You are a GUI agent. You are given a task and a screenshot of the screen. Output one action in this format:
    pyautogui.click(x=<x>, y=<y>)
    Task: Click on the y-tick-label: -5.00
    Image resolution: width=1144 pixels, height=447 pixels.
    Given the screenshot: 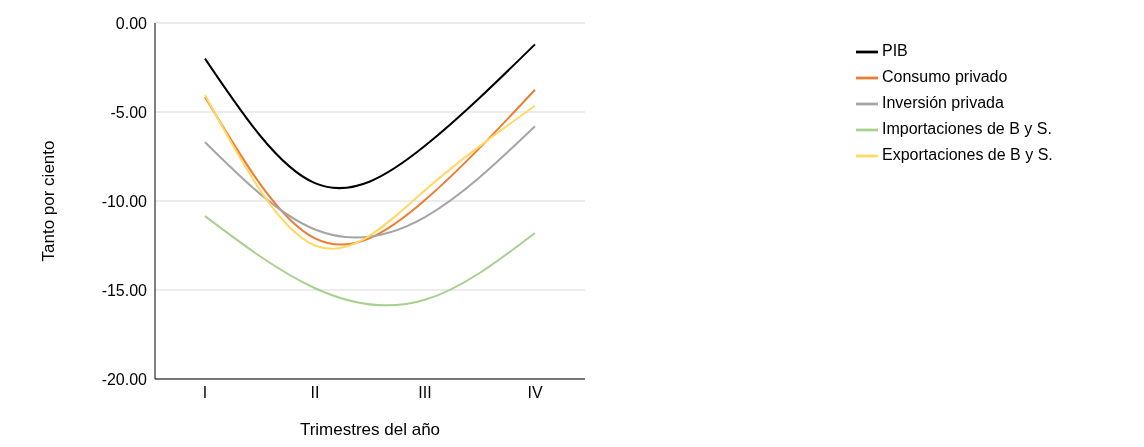 What is the action you would take?
    pyautogui.click(x=129, y=112)
    